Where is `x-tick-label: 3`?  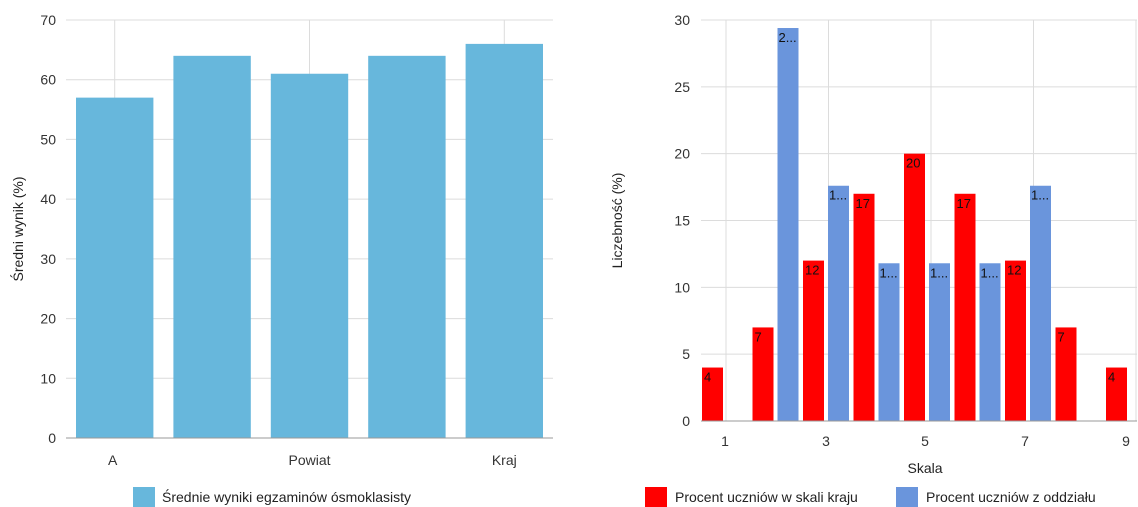
x-tick-label: 3 is located at coordinates (826, 441).